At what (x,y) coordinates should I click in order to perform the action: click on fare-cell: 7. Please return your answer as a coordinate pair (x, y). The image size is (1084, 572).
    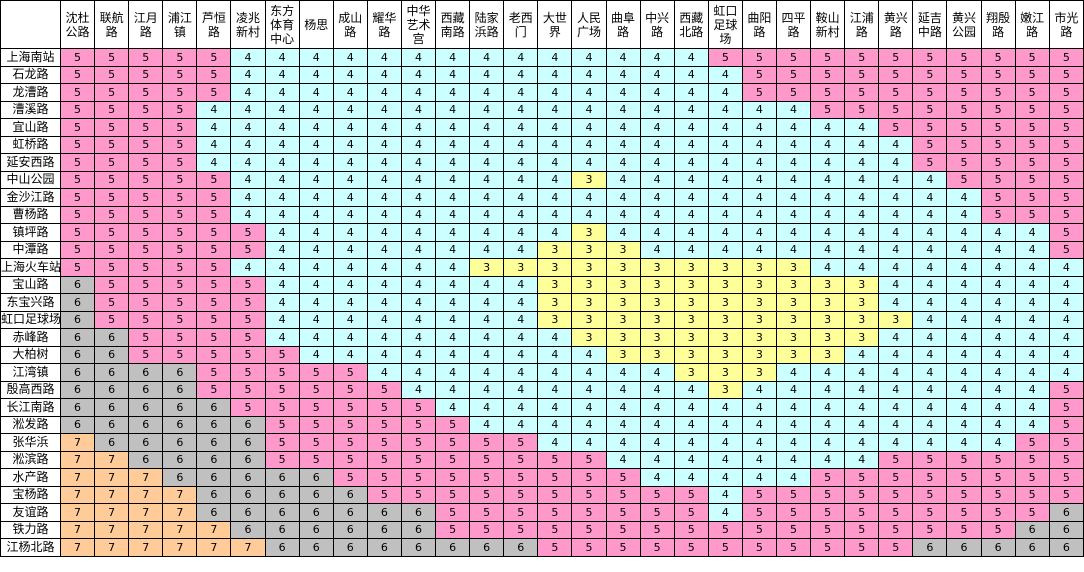
    Looking at the image, I should click on (180, 529).